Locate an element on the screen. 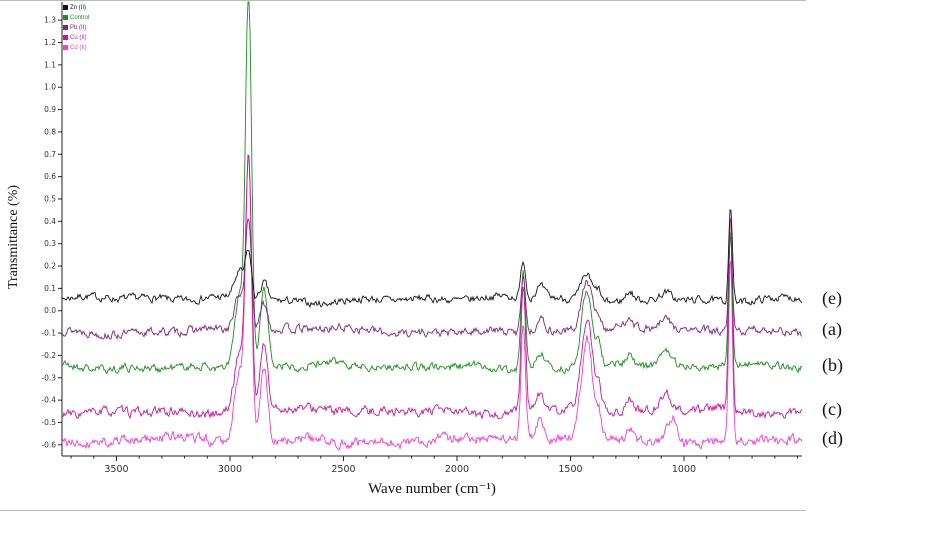 The height and width of the screenshot is (535, 942). y-tick-label: -0.4 is located at coordinates (48, 400).